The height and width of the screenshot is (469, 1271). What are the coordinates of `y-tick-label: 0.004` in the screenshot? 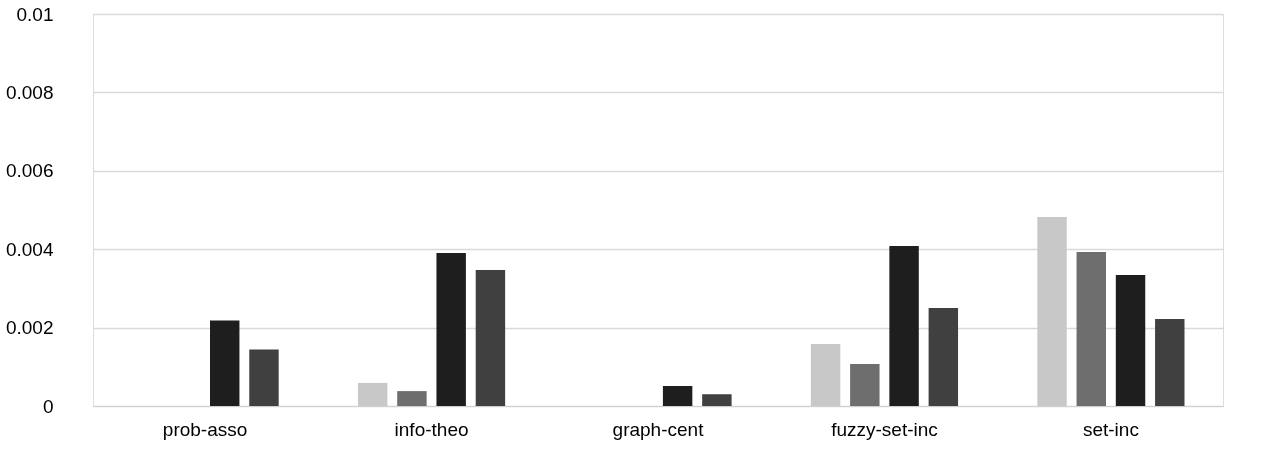 It's located at (29, 249).